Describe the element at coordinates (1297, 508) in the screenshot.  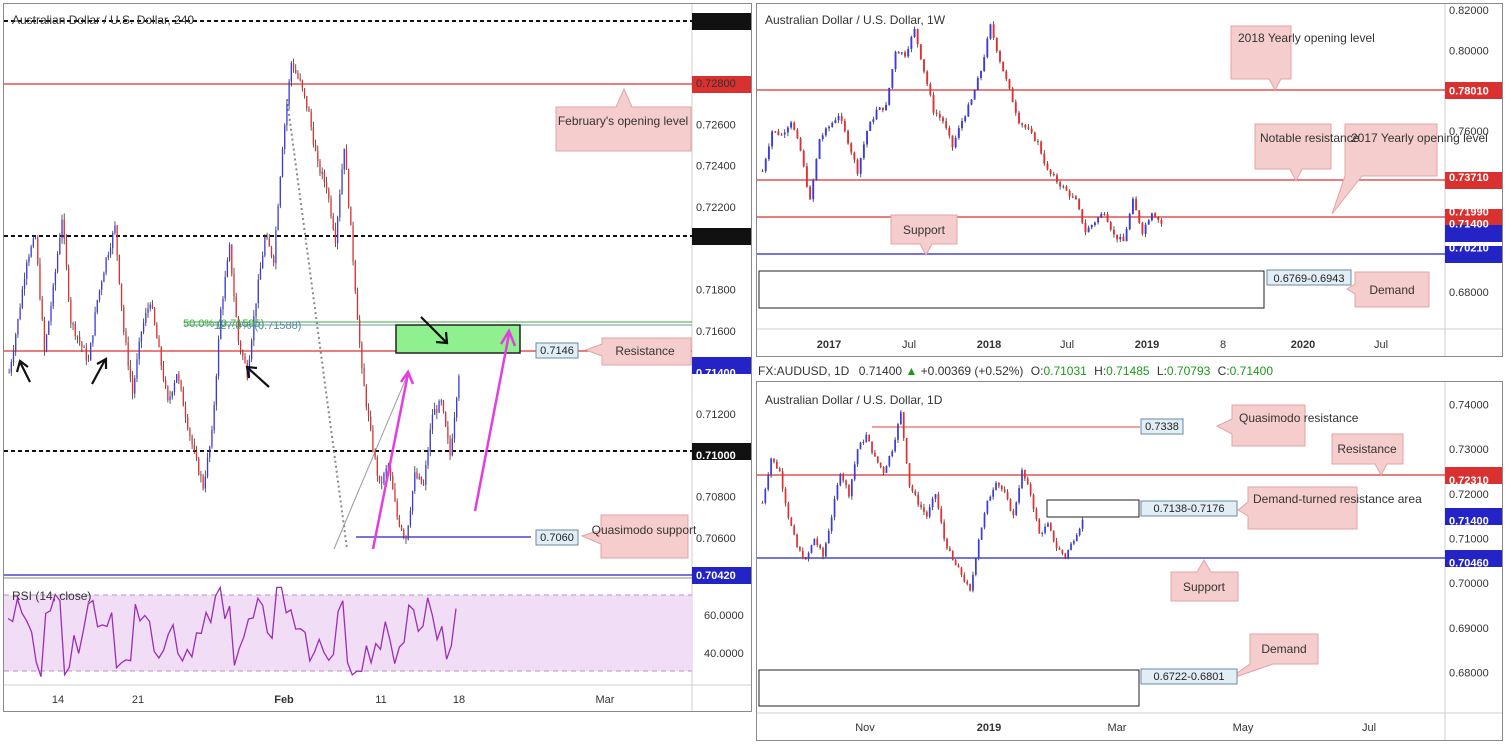
I see `callout-demand-turned` at that location.